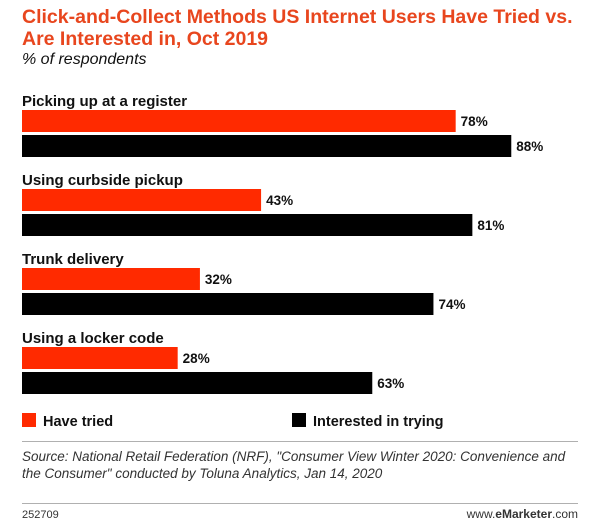  What do you see at coordinates (29, 420) in the screenshot?
I see `legend-swatch-have-tried` at bounding box center [29, 420].